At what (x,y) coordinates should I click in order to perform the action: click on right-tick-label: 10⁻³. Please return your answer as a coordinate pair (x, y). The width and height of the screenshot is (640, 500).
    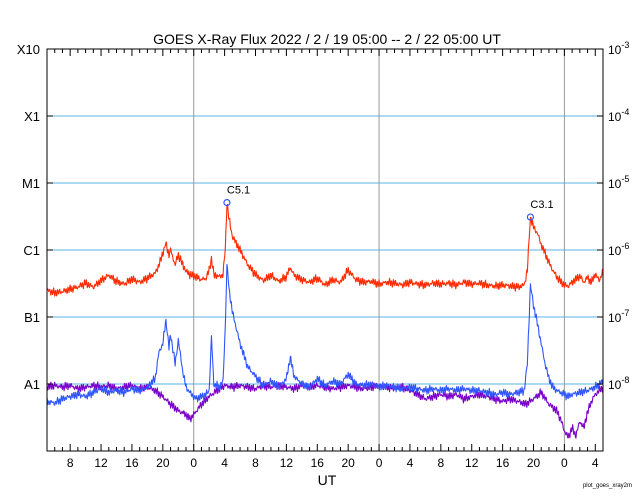
    Looking at the image, I should click on (618, 48).